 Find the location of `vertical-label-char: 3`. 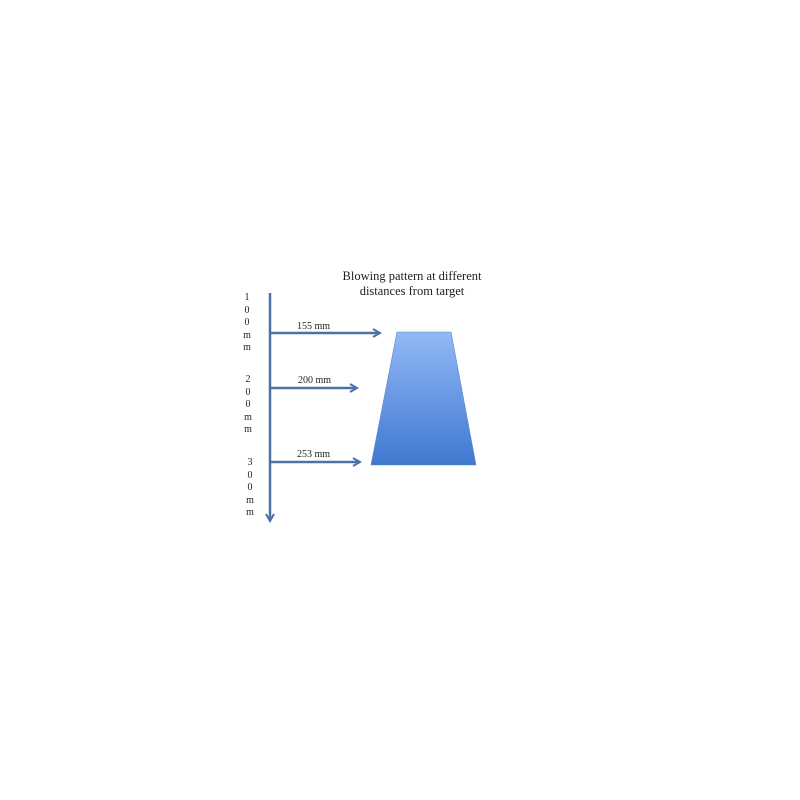

vertical-label-char: 3 is located at coordinates (250, 462).